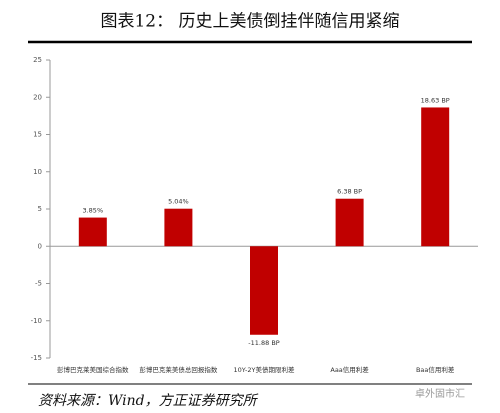 The height and width of the screenshot is (413, 500). I want to click on value-label: 6.38 BP, so click(349, 192).